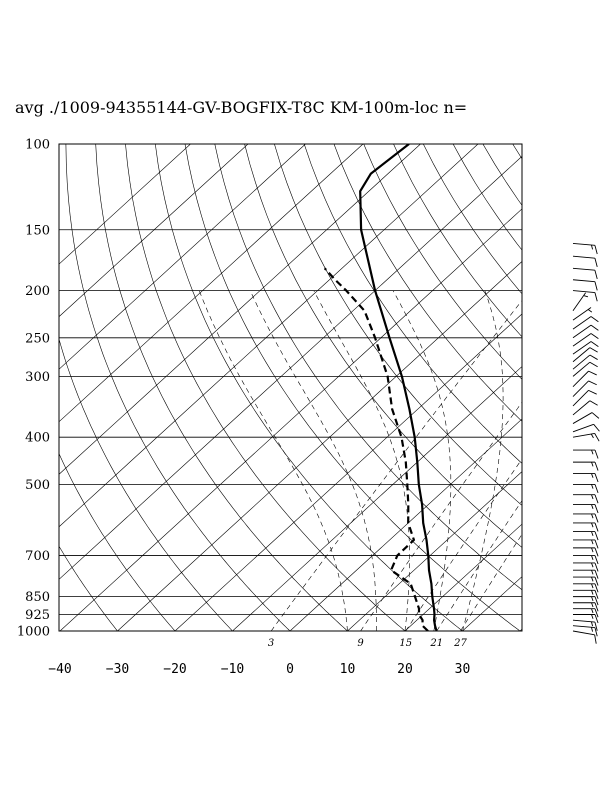 Image resolution: width=612 pixels, height=792 pixels. What do you see at coordinates (37, 438) in the screenshot?
I see `pressure-tick-label: 400` at bounding box center [37, 438].